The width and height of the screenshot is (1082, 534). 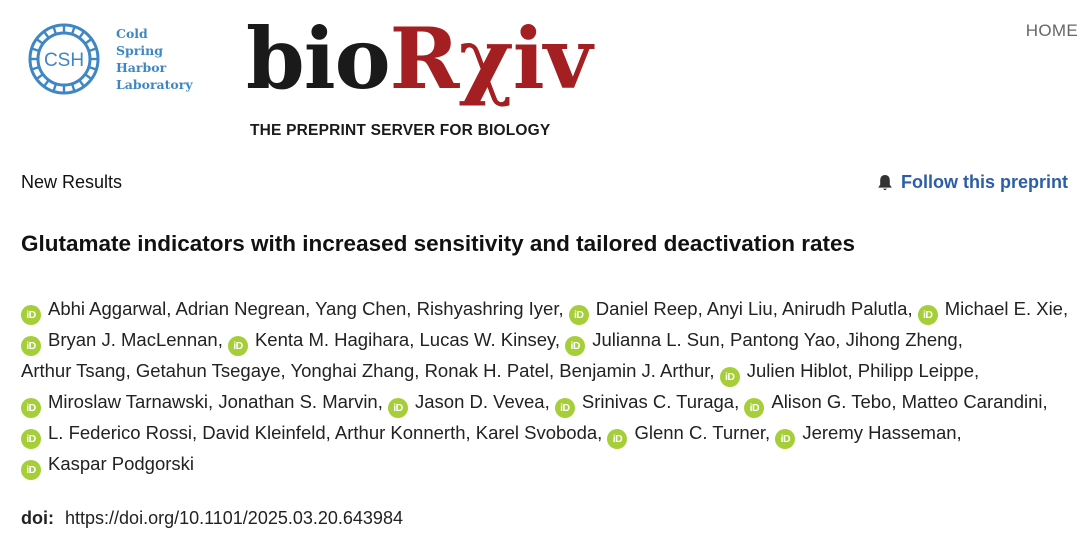 What do you see at coordinates (491, 58) in the screenshot?
I see `brand-suffix: Rχiv` at bounding box center [491, 58].